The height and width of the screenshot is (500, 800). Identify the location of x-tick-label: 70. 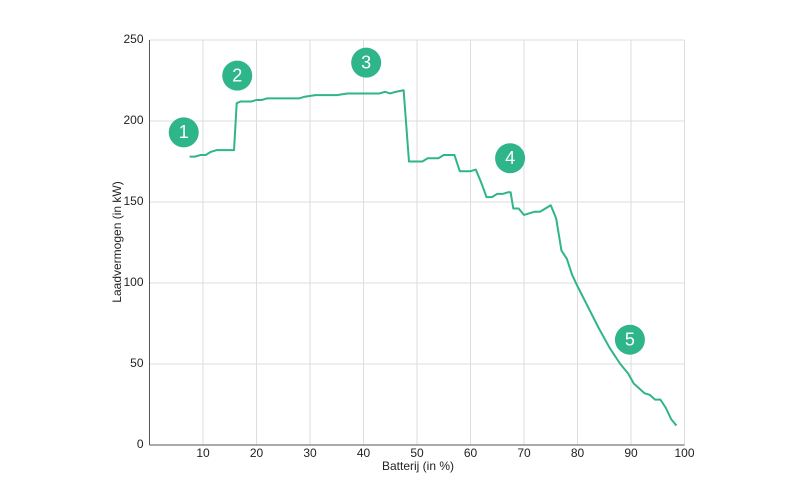
(524, 453).